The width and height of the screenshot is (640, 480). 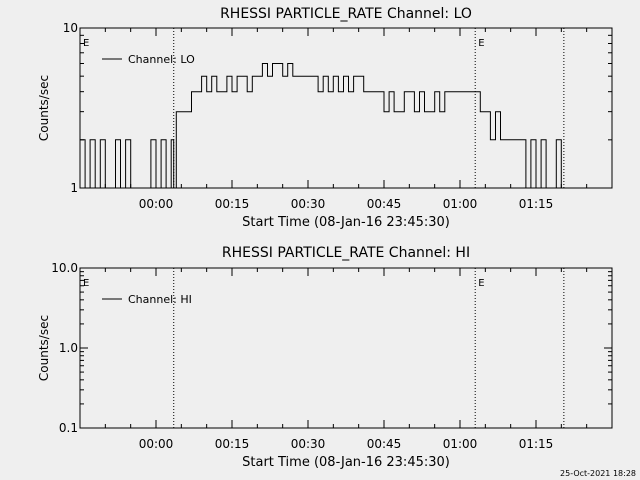 I want to click on chart1-y-tick-label: 10, so click(x=70, y=28).